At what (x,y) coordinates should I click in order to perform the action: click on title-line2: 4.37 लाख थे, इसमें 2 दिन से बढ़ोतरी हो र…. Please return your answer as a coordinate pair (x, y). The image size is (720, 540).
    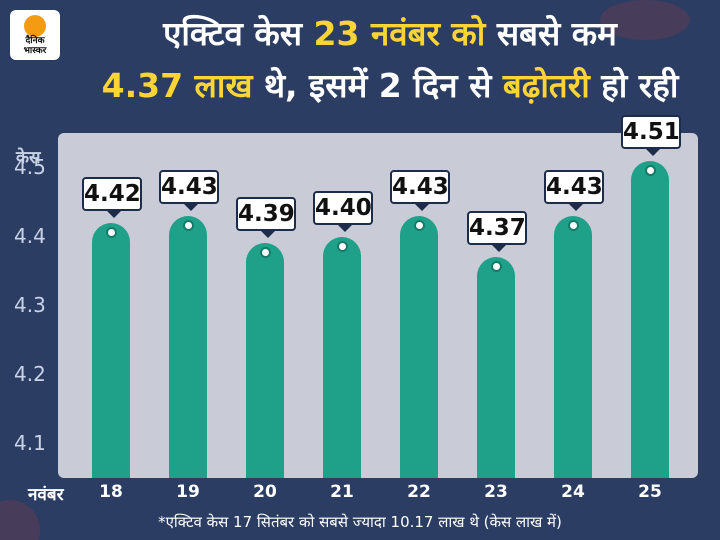
    Looking at the image, I should click on (390, 85).